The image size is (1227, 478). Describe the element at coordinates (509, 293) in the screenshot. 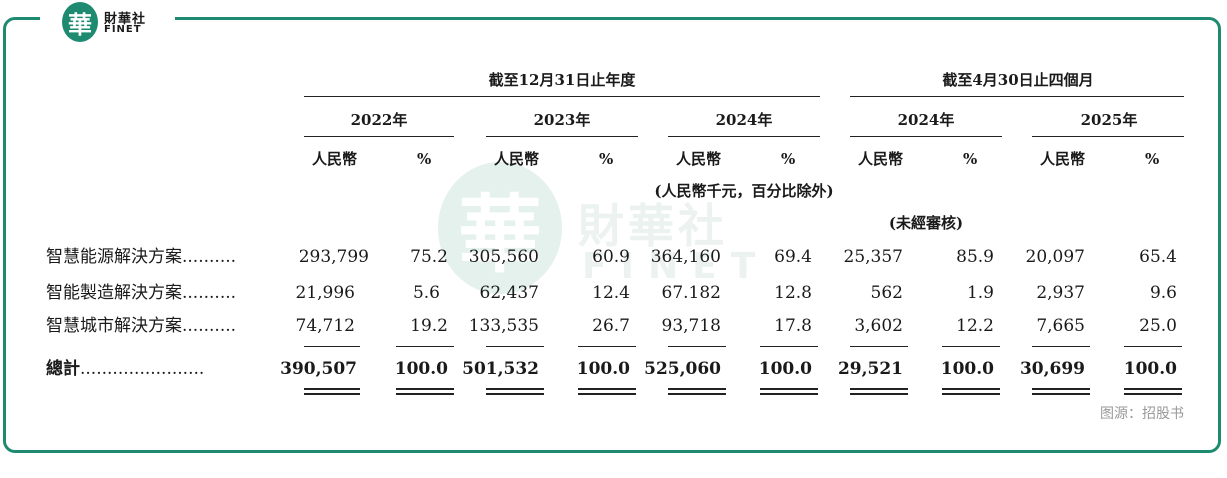

I see `cell-amount: 62,437` at that location.